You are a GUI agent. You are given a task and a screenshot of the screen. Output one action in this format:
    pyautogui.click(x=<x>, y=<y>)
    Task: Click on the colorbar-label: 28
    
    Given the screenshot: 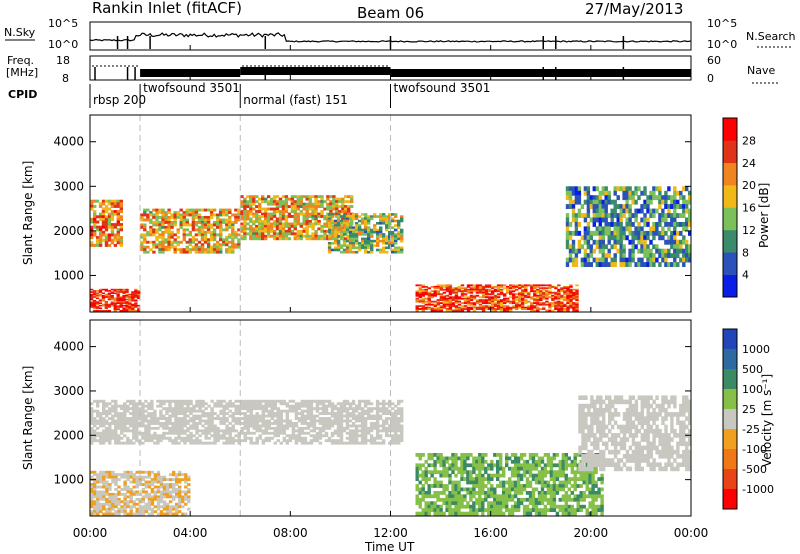 What is the action you would take?
    pyautogui.click(x=749, y=140)
    